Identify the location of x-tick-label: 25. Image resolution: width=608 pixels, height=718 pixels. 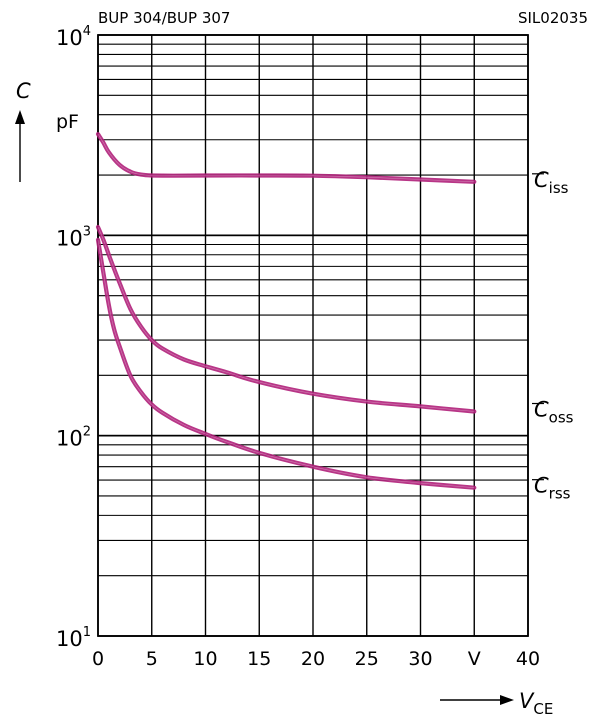
(367, 659).